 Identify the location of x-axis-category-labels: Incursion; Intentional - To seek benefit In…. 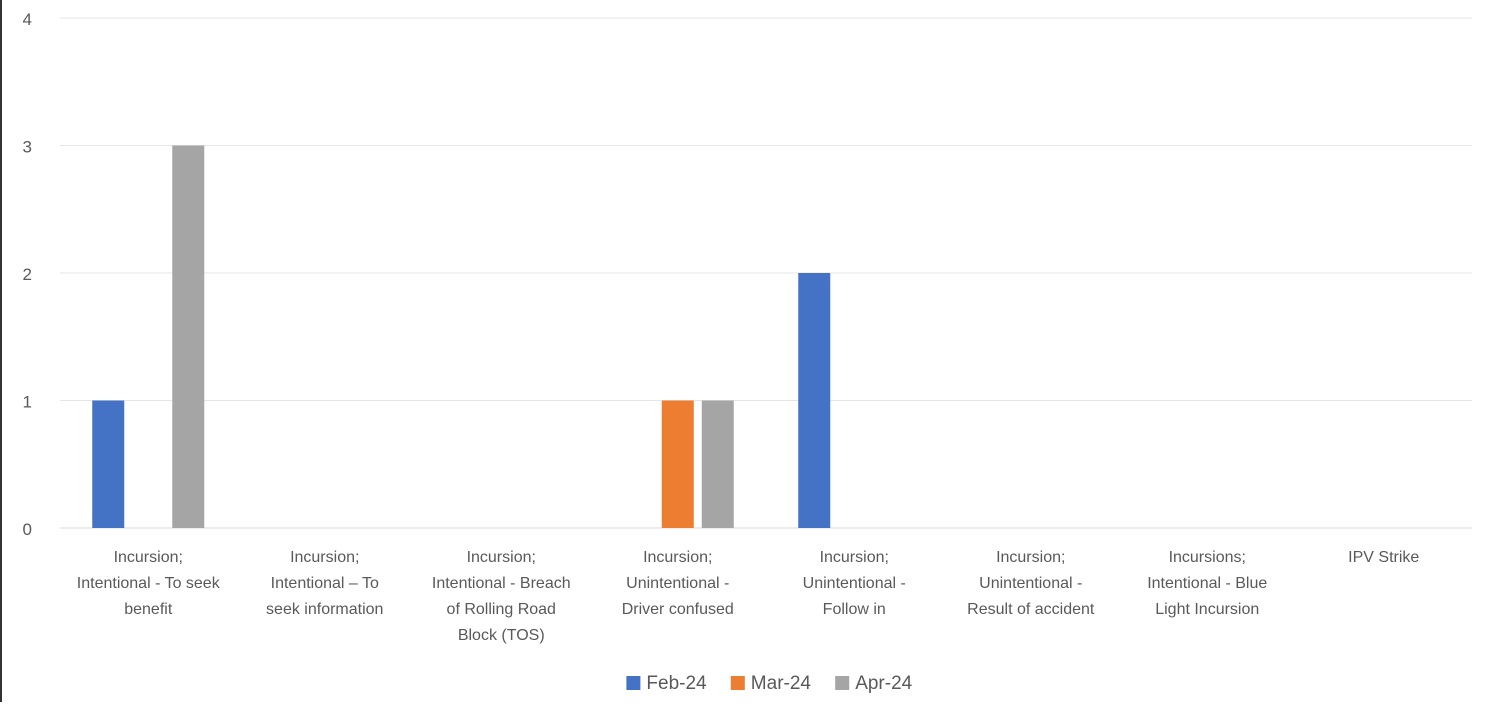
(748, 596).